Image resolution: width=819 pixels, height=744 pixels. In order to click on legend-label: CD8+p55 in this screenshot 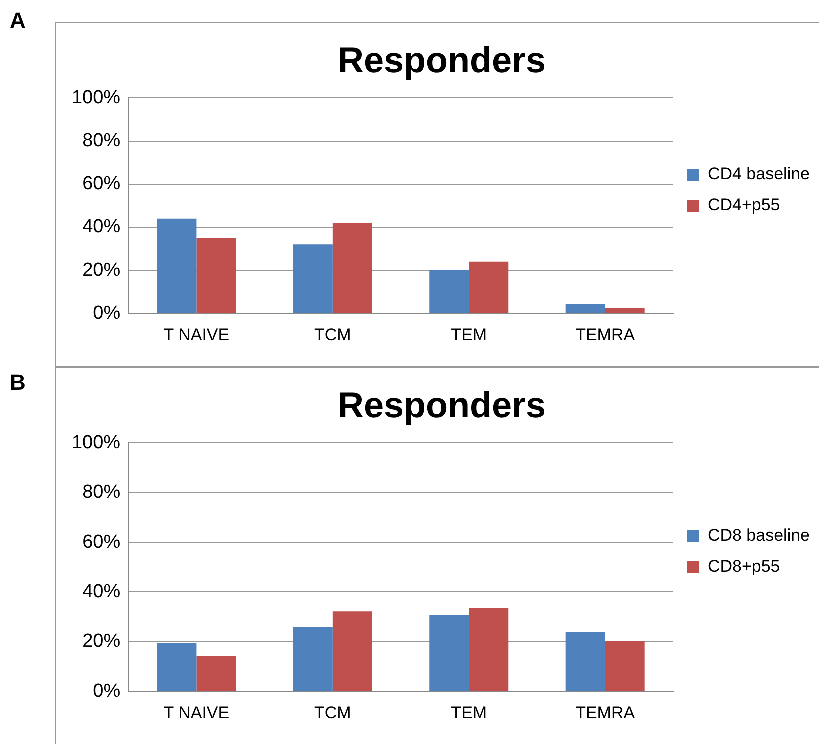, I will do `click(744, 566)`.